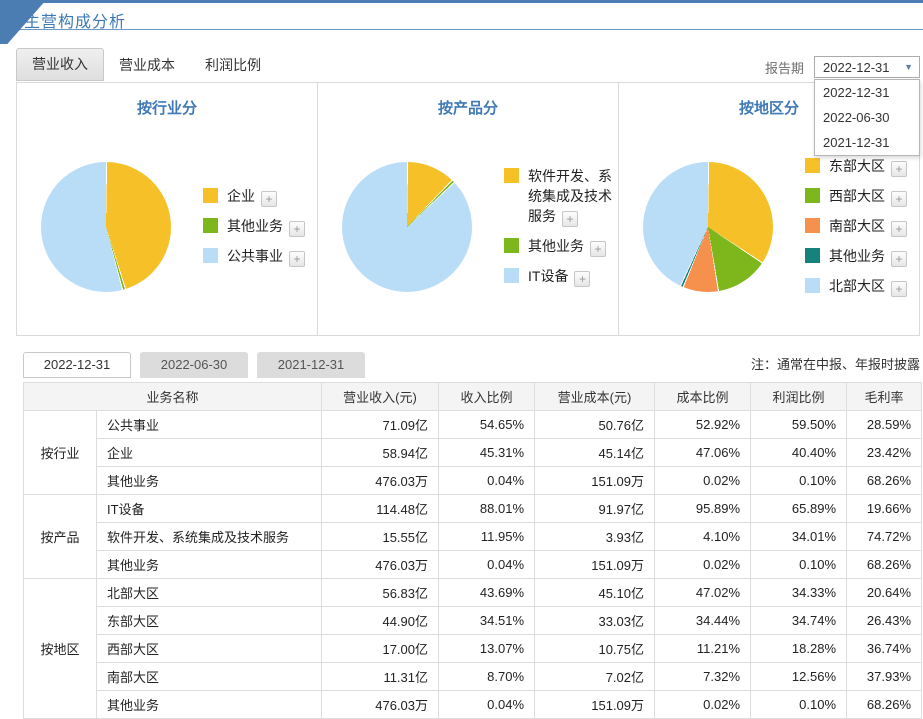  What do you see at coordinates (703, 620) in the screenshot?
I see `cell-cost-pct: 34.44%` at bounding box center [703, 620].